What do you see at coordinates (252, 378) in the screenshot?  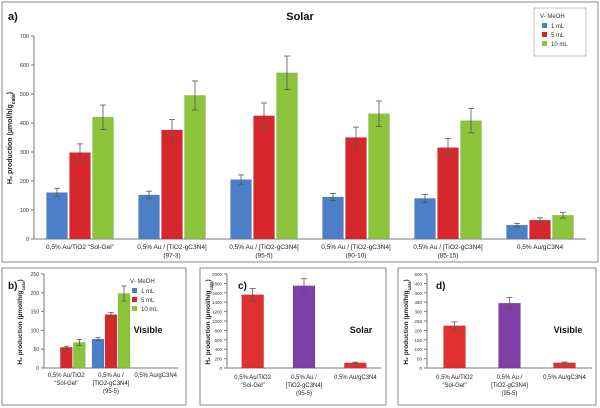 I see `panel-c-category-label: 0,5% Au/TiO2` at bounding box center [252, 378].